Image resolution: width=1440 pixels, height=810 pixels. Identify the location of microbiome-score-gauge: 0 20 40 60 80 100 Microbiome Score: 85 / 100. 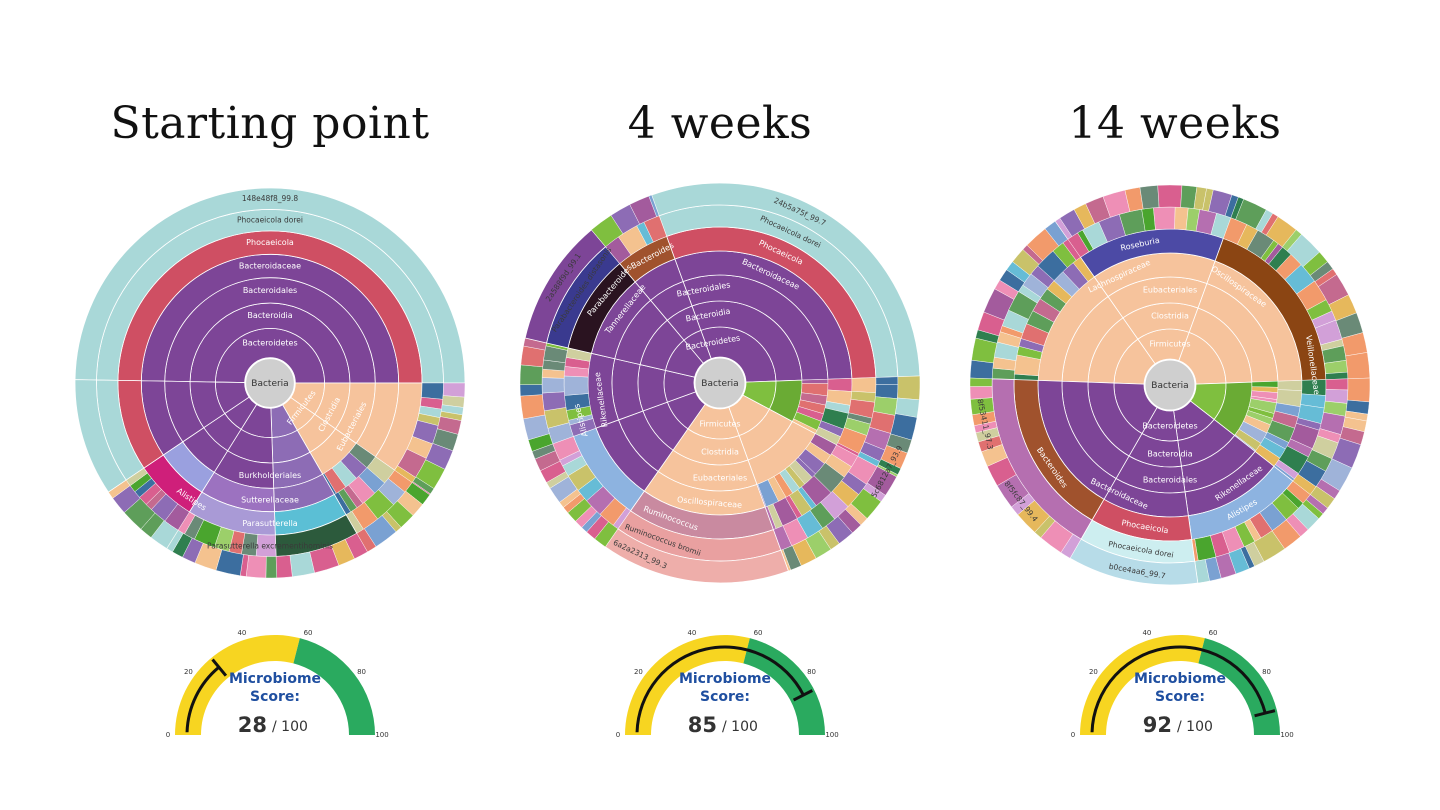
(727, 684).